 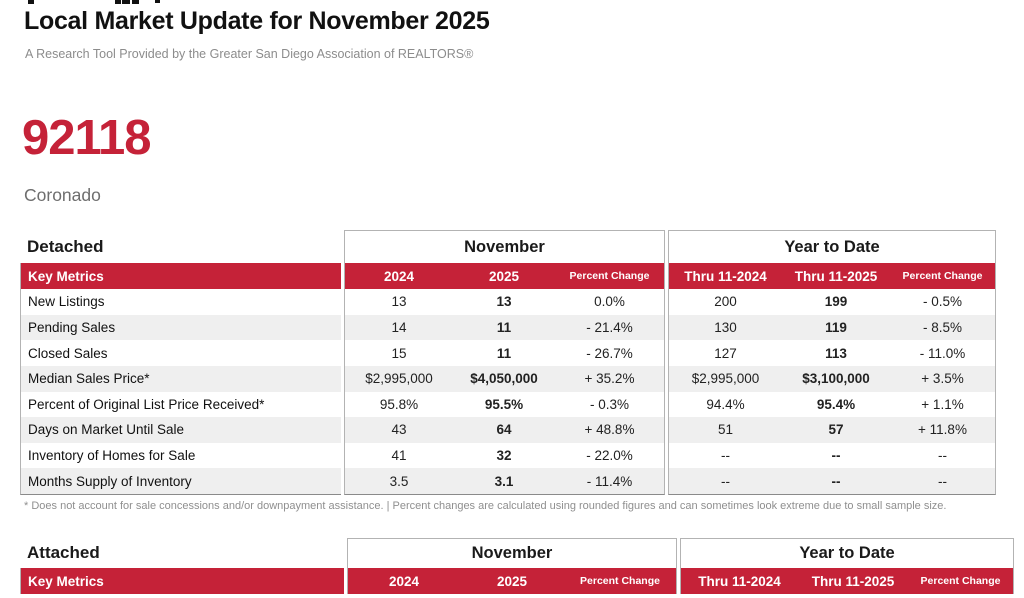 What do you see at coordinates (725, 327) in the screenshot?
I see `value-cell: 130` at bounding box center [725, 327].